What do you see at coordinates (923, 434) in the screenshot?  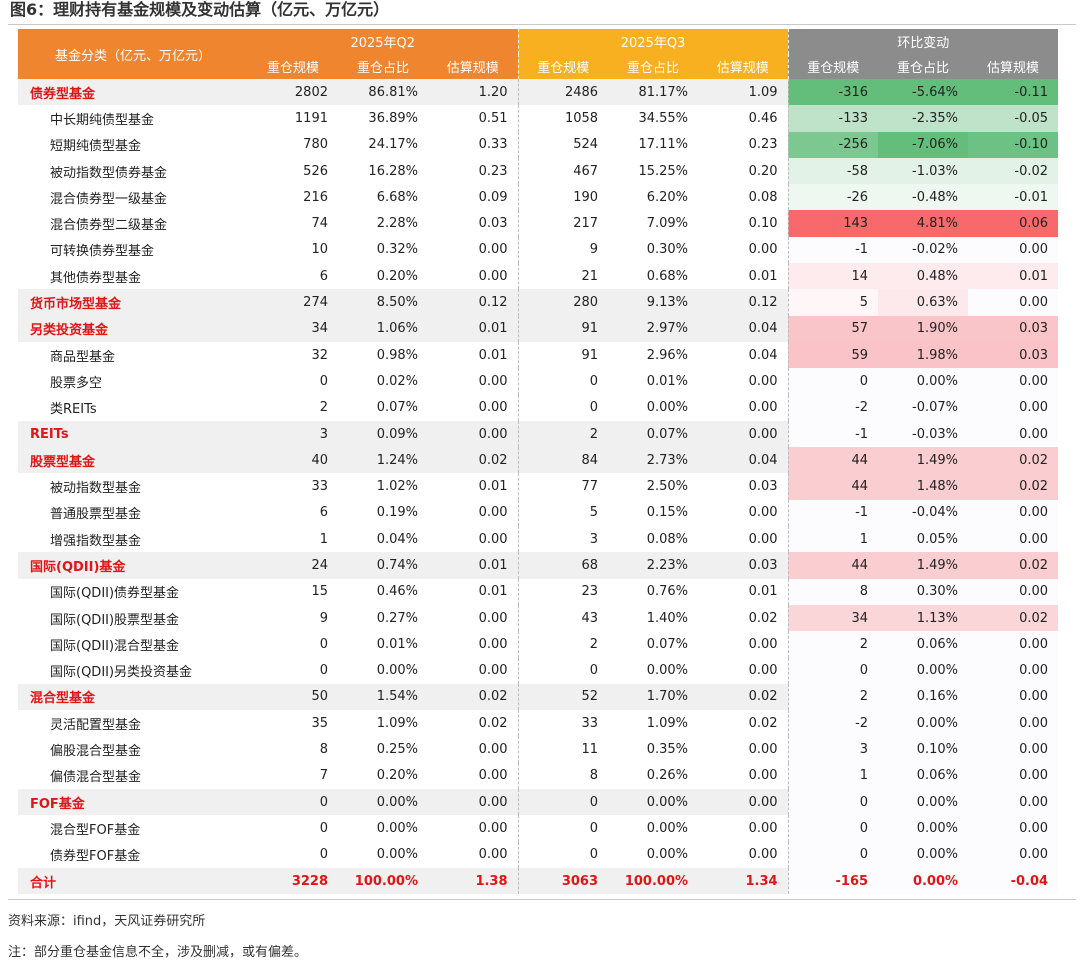 I see `change-cell: -0.03%` at bounding box center [923, 434].